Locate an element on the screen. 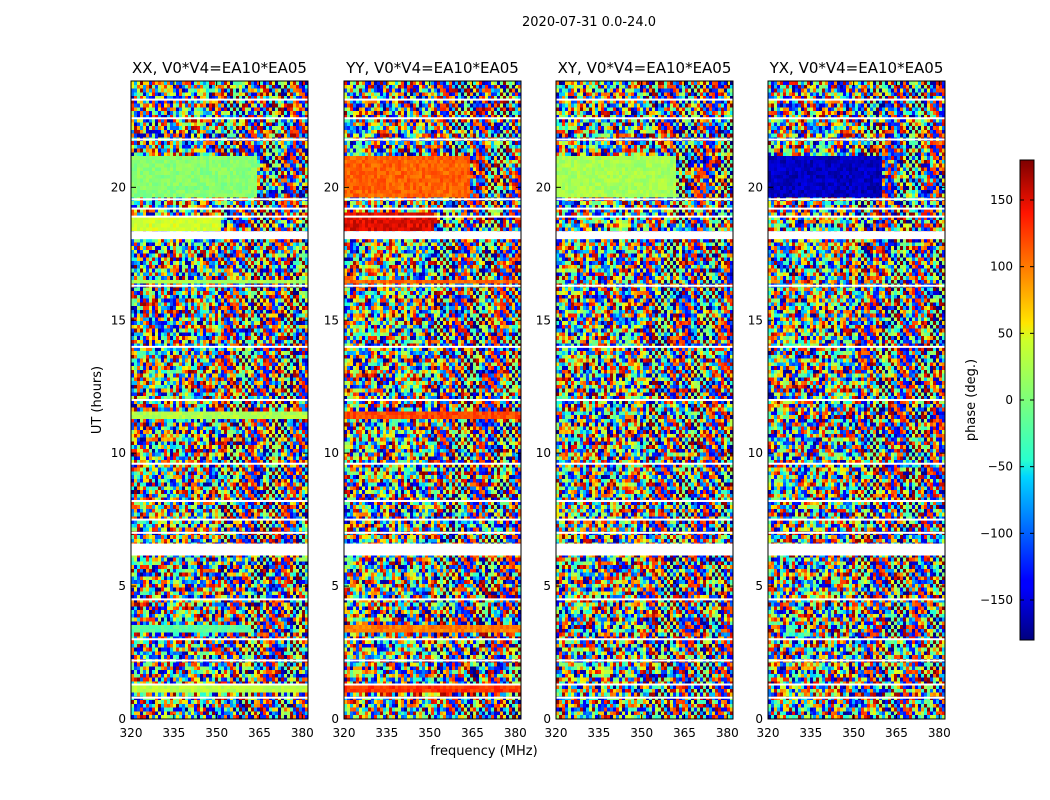 This screenshot has width=1050, height=800. x-axis-label: frequency (MHz) is located at coordinates (483, 751).